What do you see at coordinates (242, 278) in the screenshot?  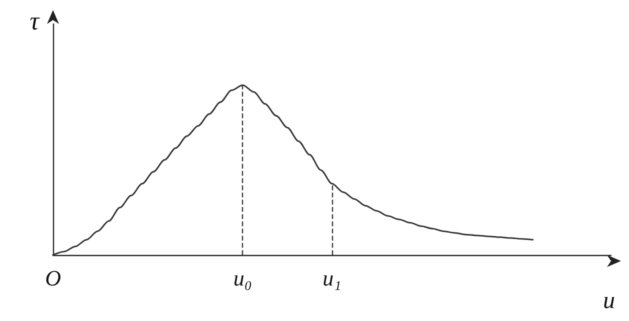 I see `x-tick-label: u₀` at bounding box center [242, 278].